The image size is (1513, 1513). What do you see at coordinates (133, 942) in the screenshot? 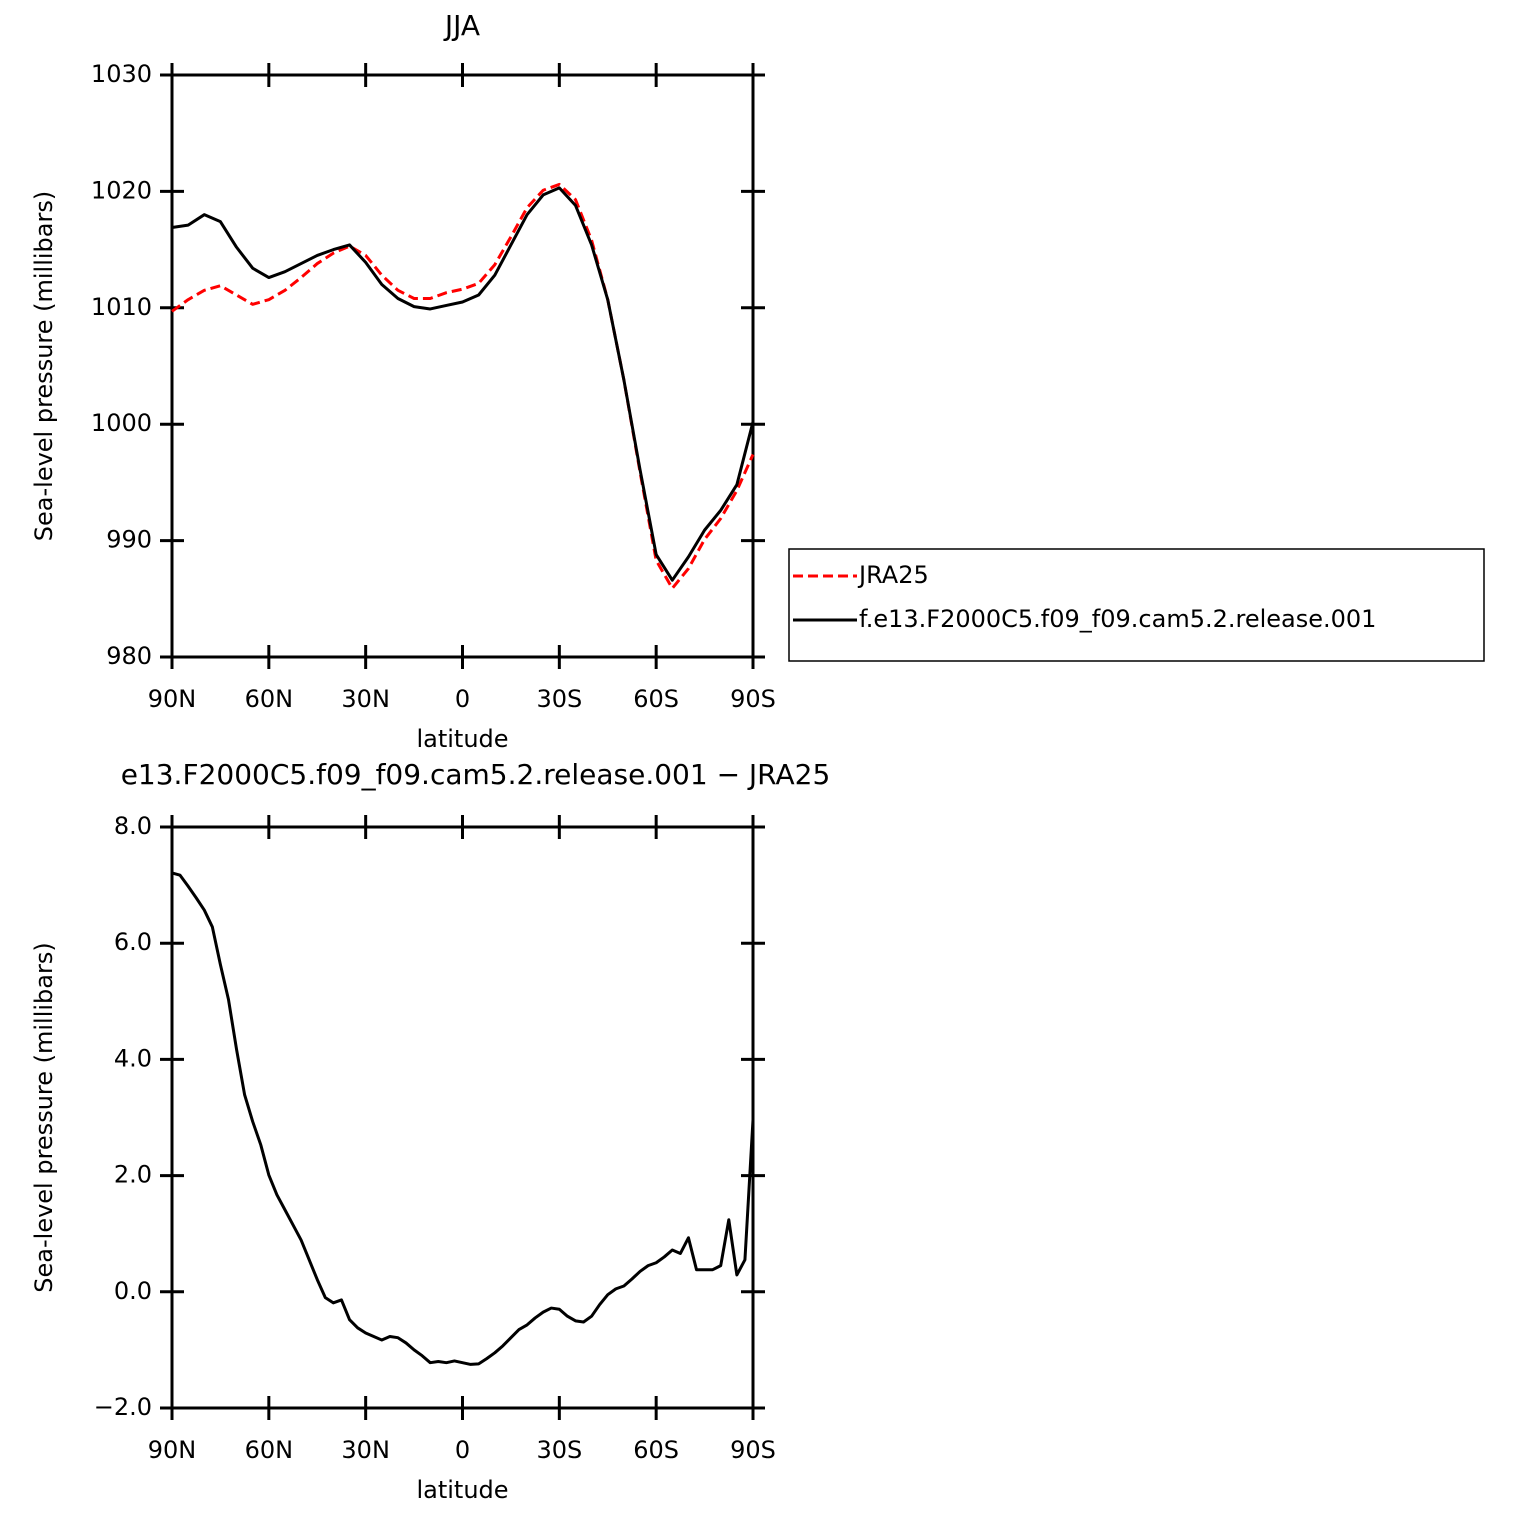
I see `y-tick-label: 6.0` at bounding box center [133, 942].